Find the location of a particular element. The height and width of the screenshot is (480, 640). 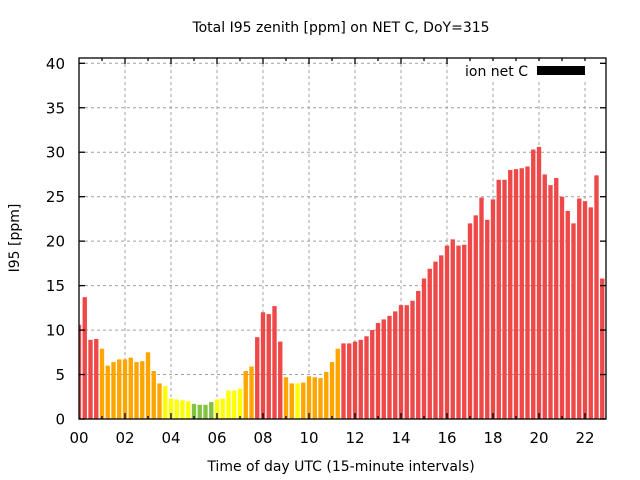

y-tick-label: 20 is located at coordinates (55, 242).